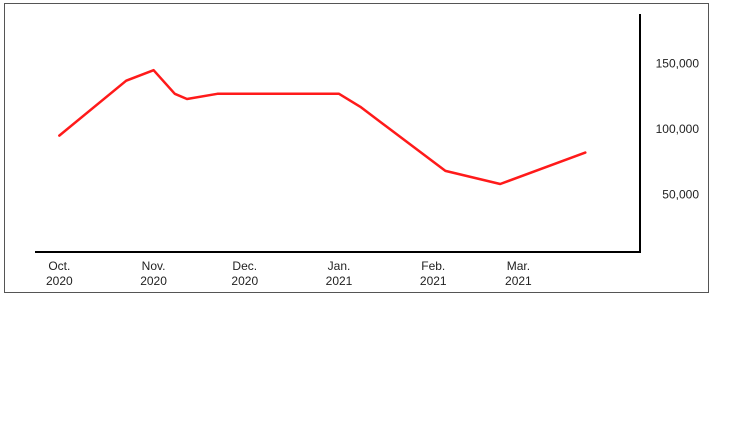  I want to click on x-tick-label-month: Feb., so click(433, 266).